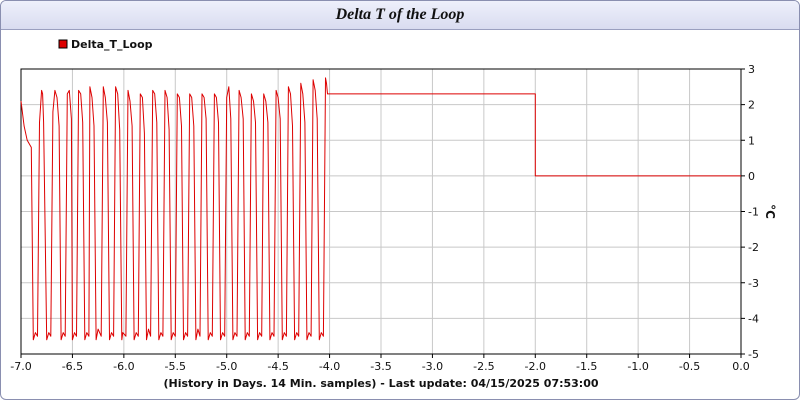 The height and width of the screenshot is (400, 800). Describe the element at coordinates (72, 366) in the screenshot. I see `x-tick-label: -6.5` at that location.